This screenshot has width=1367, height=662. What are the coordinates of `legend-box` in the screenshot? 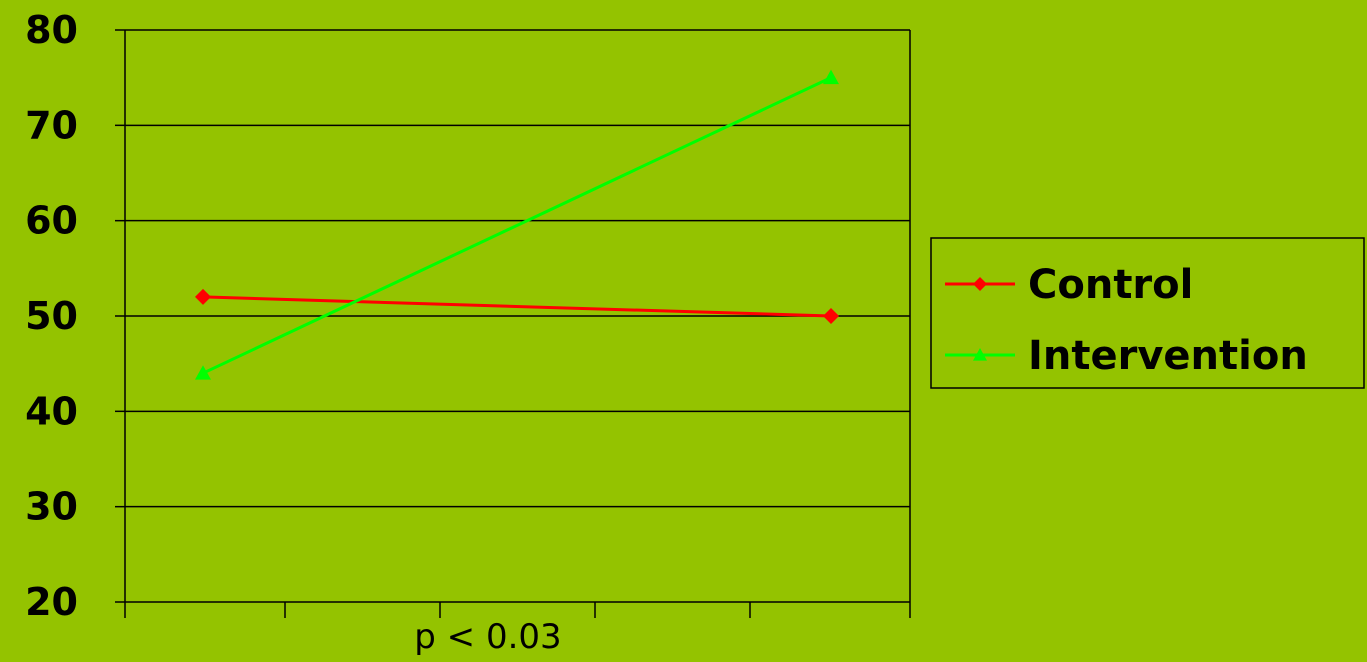 It's located at (1147, 313).